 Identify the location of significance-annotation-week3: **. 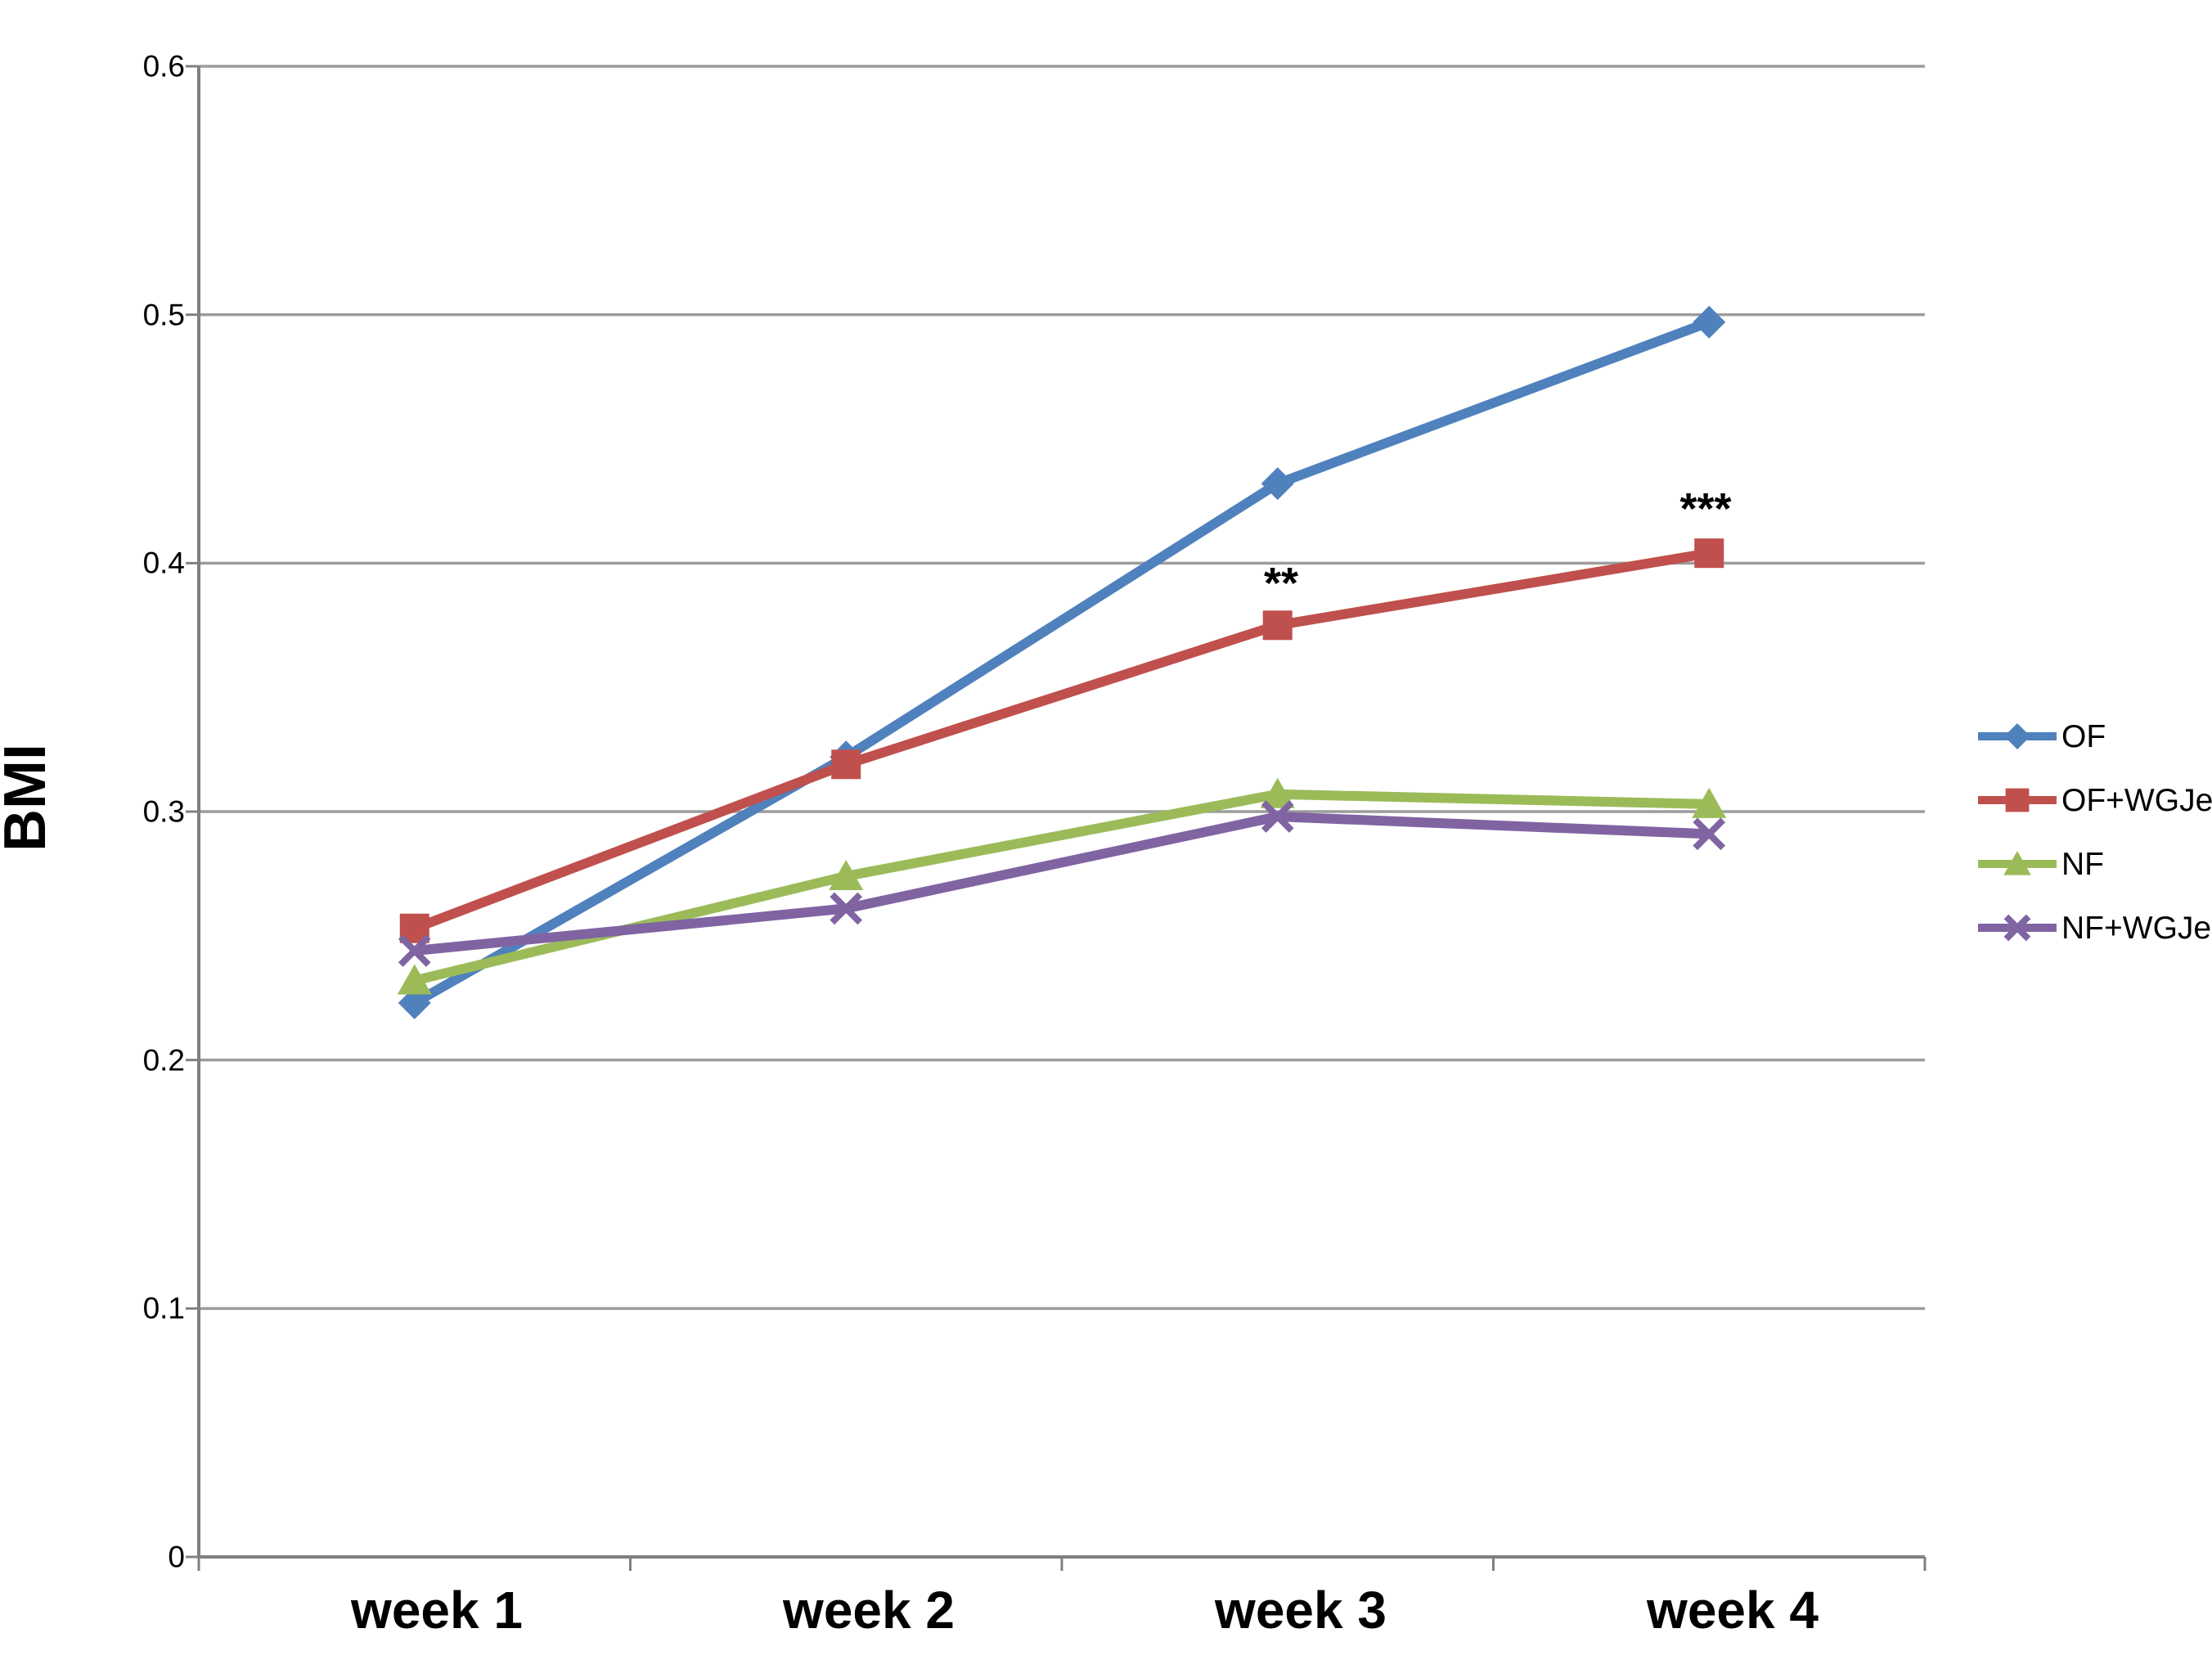
(1281, 584).